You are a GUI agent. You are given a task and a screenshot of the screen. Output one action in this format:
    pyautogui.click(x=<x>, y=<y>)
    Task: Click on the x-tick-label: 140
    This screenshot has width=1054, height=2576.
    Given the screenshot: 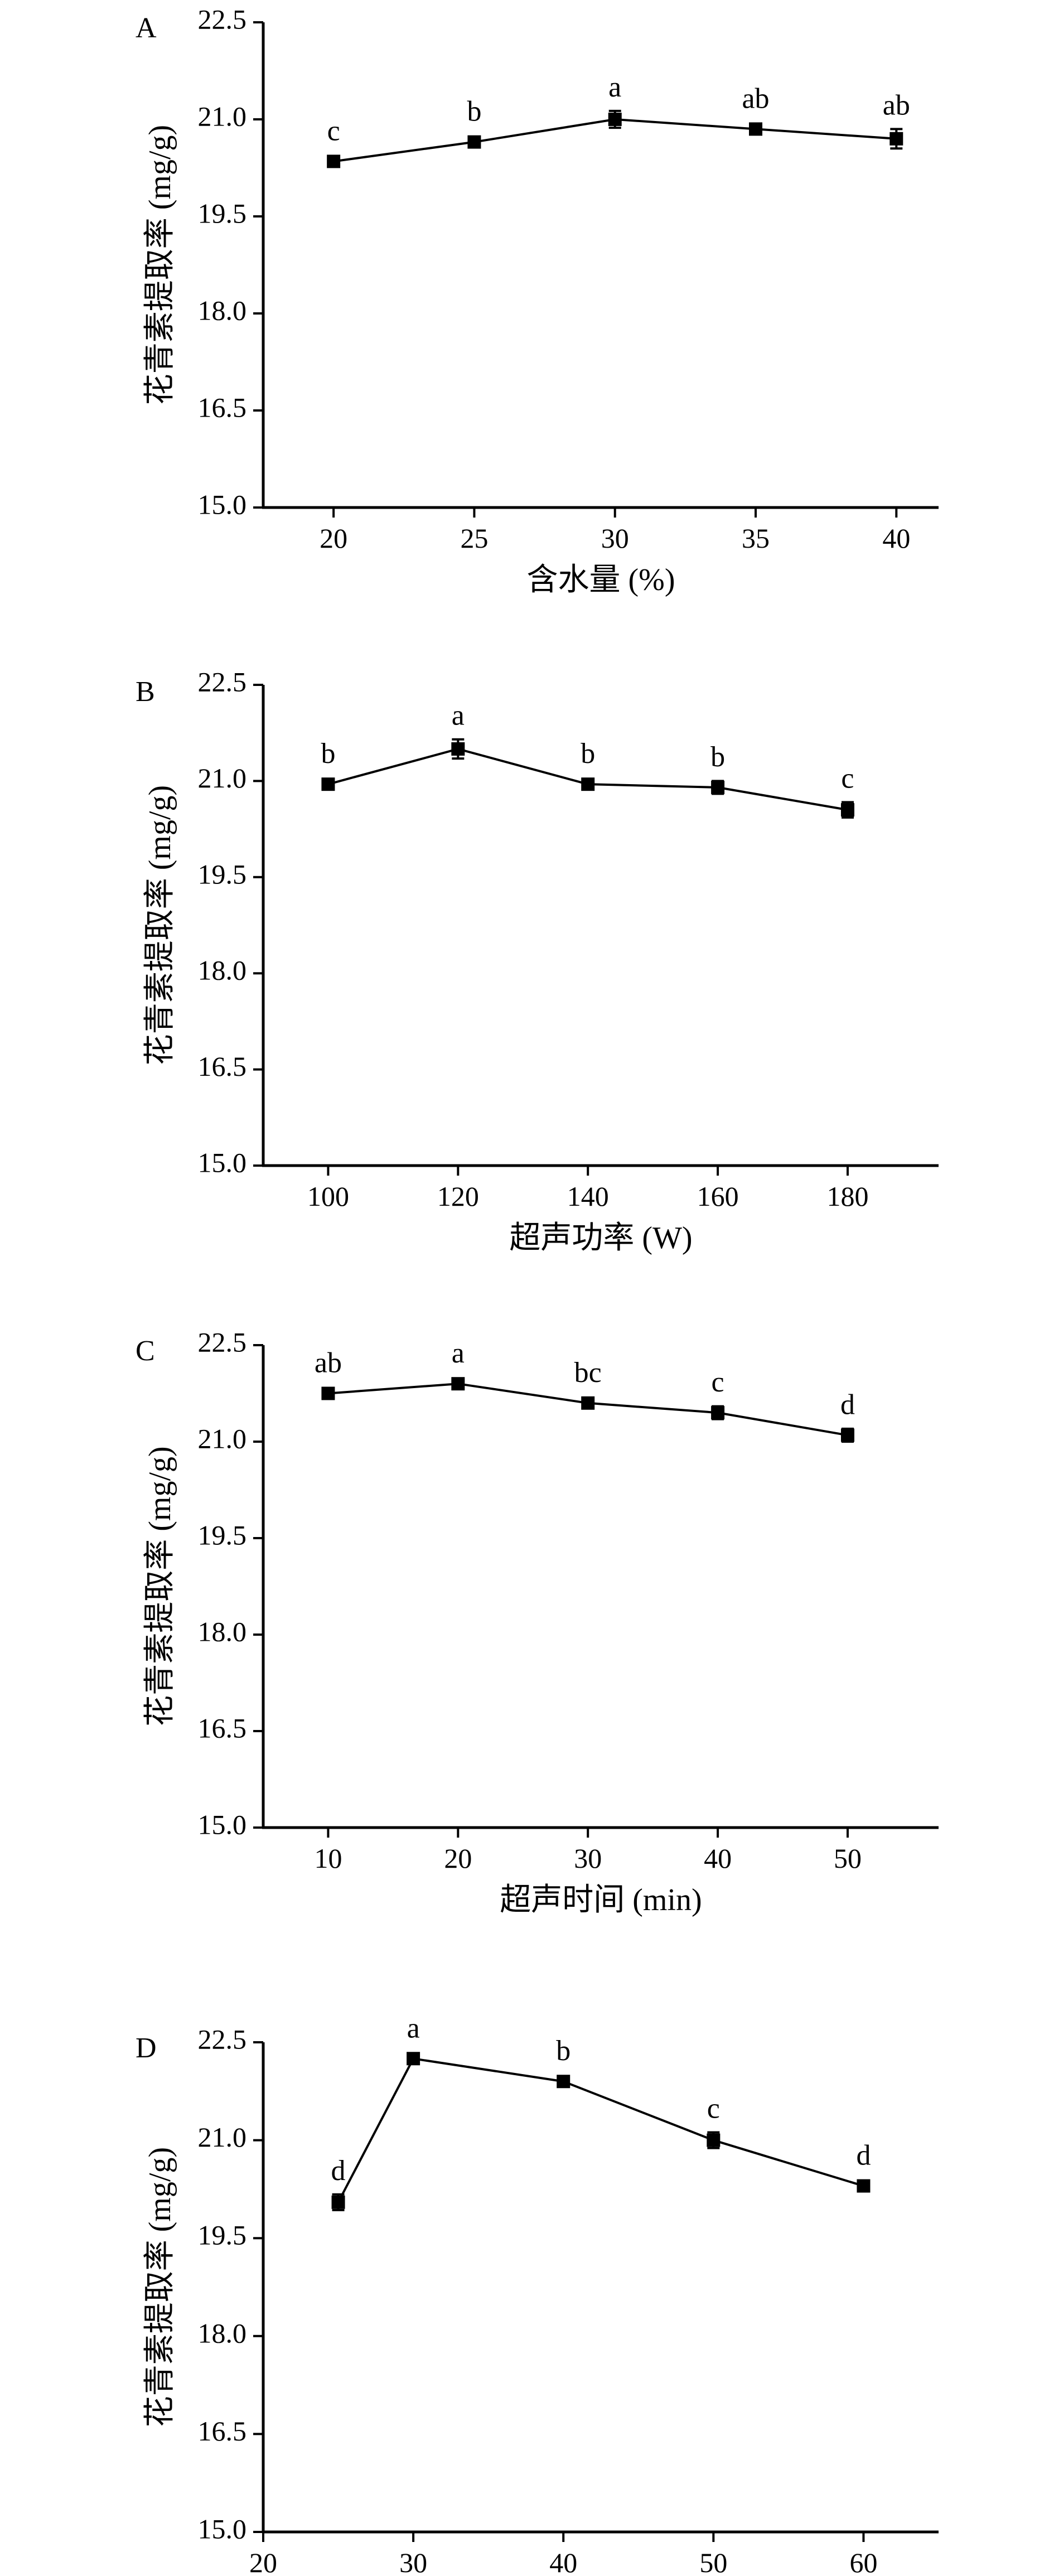 What is the action you would take?
    pyautogui.click(x=588, y=1197)
    